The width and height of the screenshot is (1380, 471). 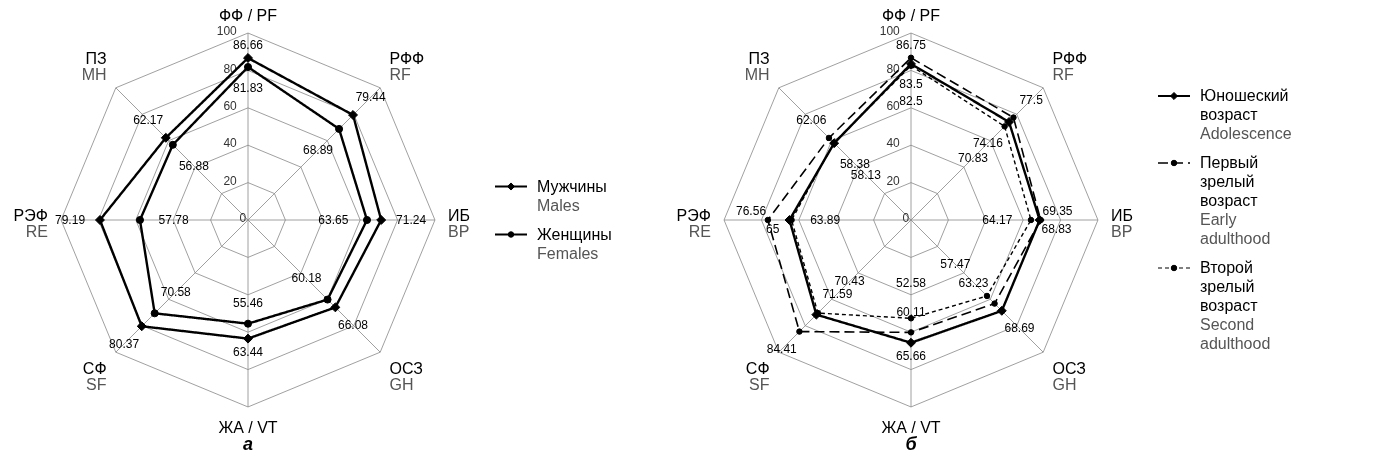 I want to click on data-label: 71.59, so click(x=837, y=293).